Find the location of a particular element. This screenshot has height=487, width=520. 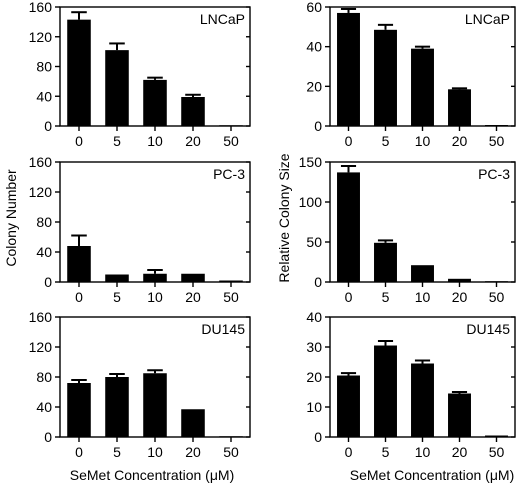

y-tick-label: 10 is located at coordinates (314, 407).